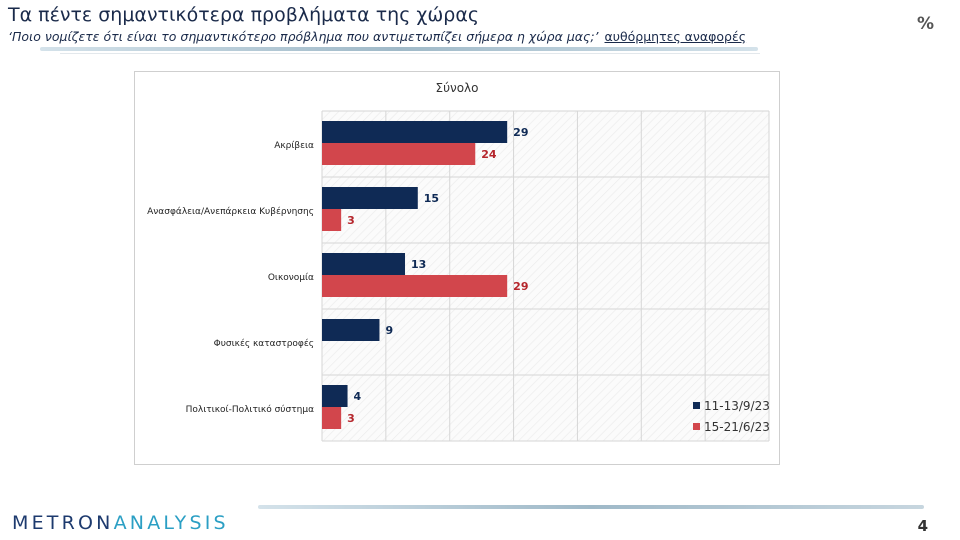 This screenshot has height=540, width=960. Describe the element at coordinates (294, 146) in the screenshot. I see `category-label: Ακρίβεια` at that location.